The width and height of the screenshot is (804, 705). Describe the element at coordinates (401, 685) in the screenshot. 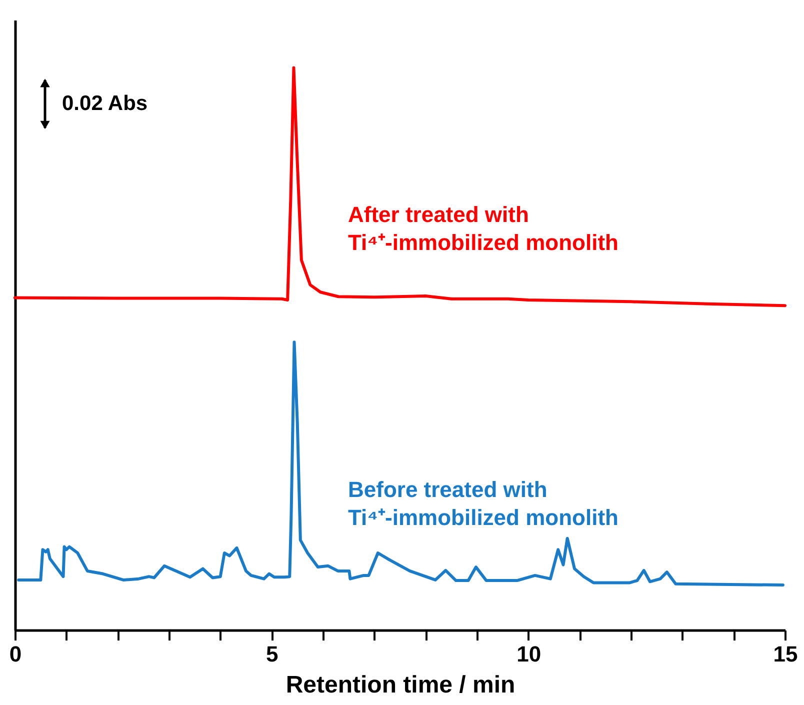

I see `x-axis-title: Retention time / min` at that location.